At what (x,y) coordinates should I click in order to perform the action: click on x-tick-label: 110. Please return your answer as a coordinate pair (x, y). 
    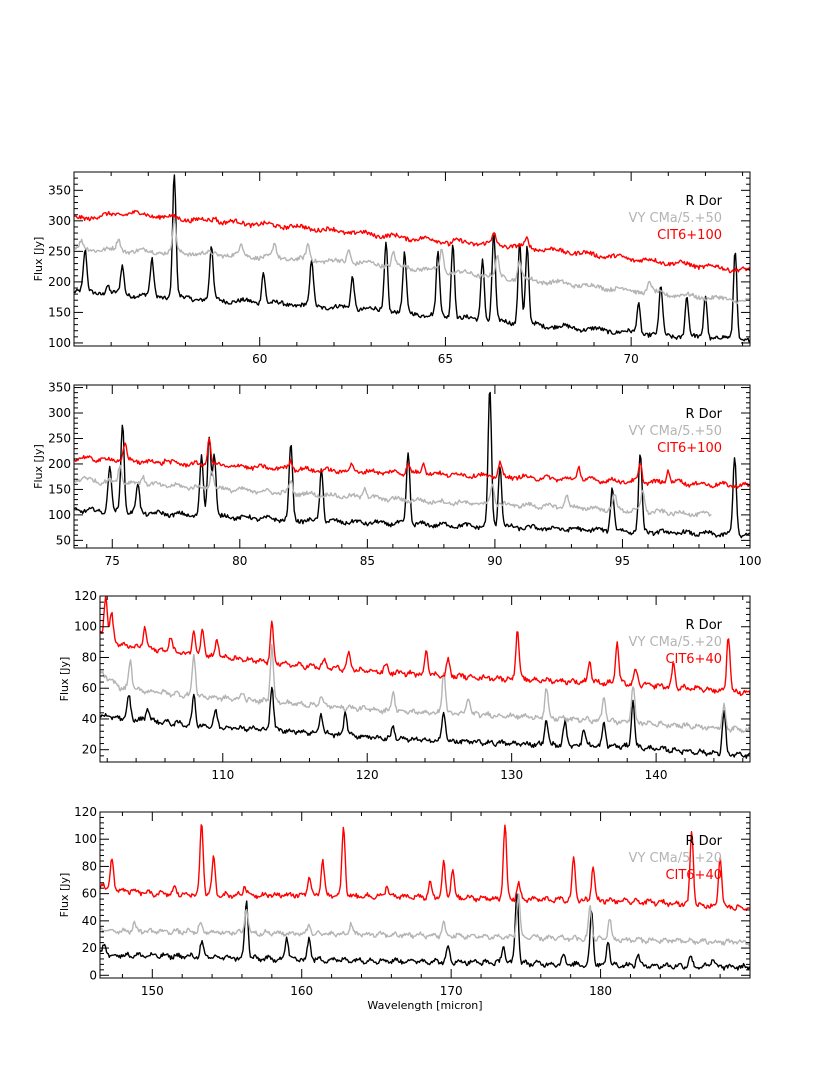
    Looking at the image, I should click on (222, 775).